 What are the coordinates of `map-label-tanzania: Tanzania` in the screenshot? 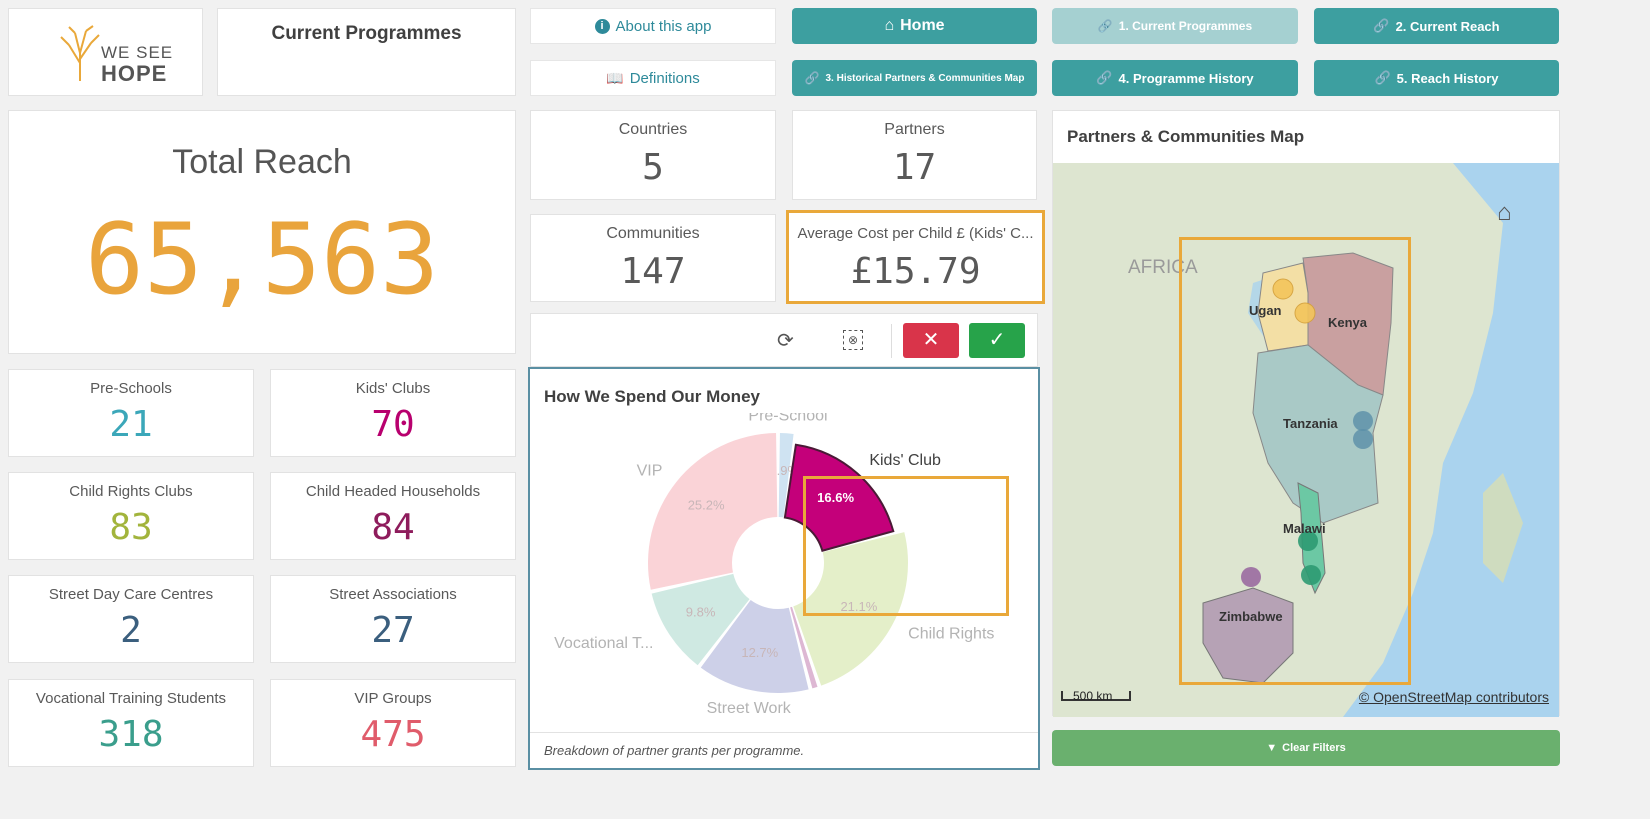 It's located at (1310, 423).